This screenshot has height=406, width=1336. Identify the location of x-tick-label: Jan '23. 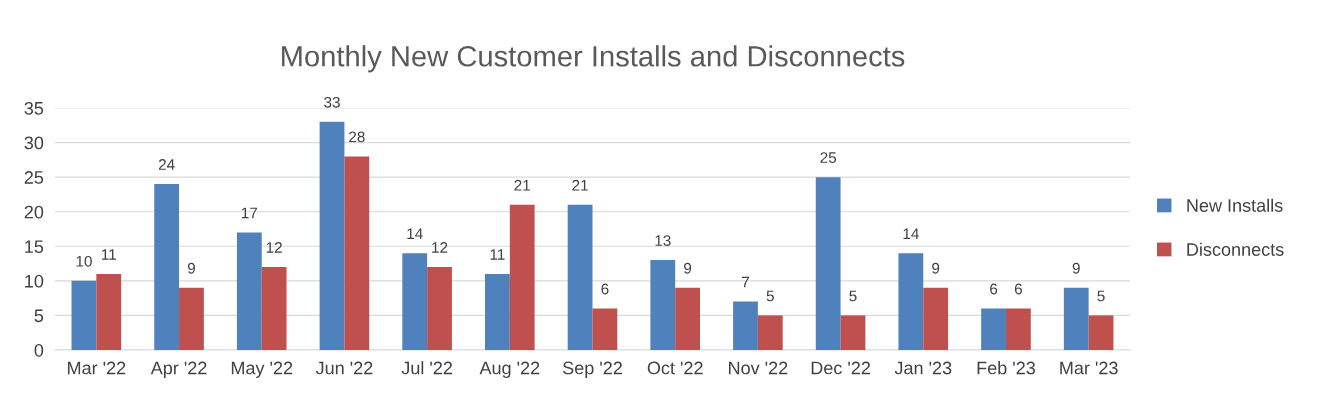
(923, 368).